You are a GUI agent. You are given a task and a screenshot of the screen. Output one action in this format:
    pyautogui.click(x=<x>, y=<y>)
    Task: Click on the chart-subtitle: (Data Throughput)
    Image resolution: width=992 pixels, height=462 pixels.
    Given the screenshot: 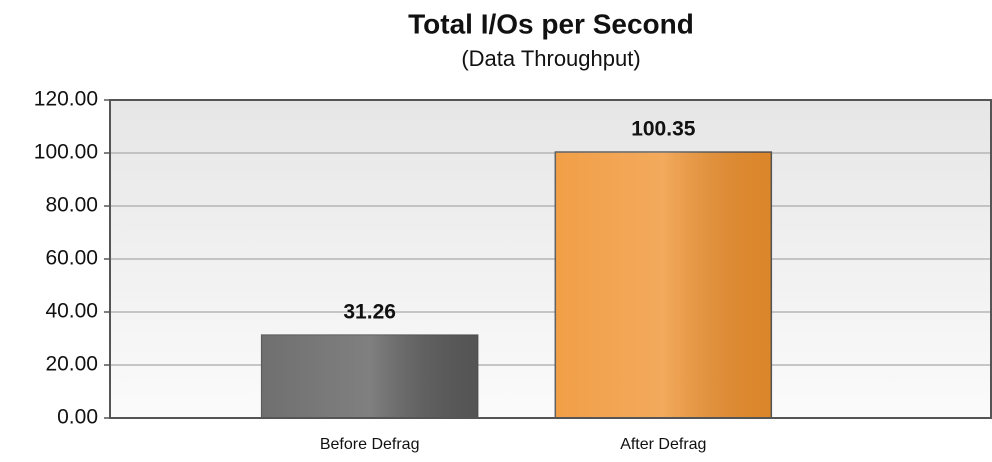 What is the action you would take?
    pyautogui.click(x=550, y=58)
    